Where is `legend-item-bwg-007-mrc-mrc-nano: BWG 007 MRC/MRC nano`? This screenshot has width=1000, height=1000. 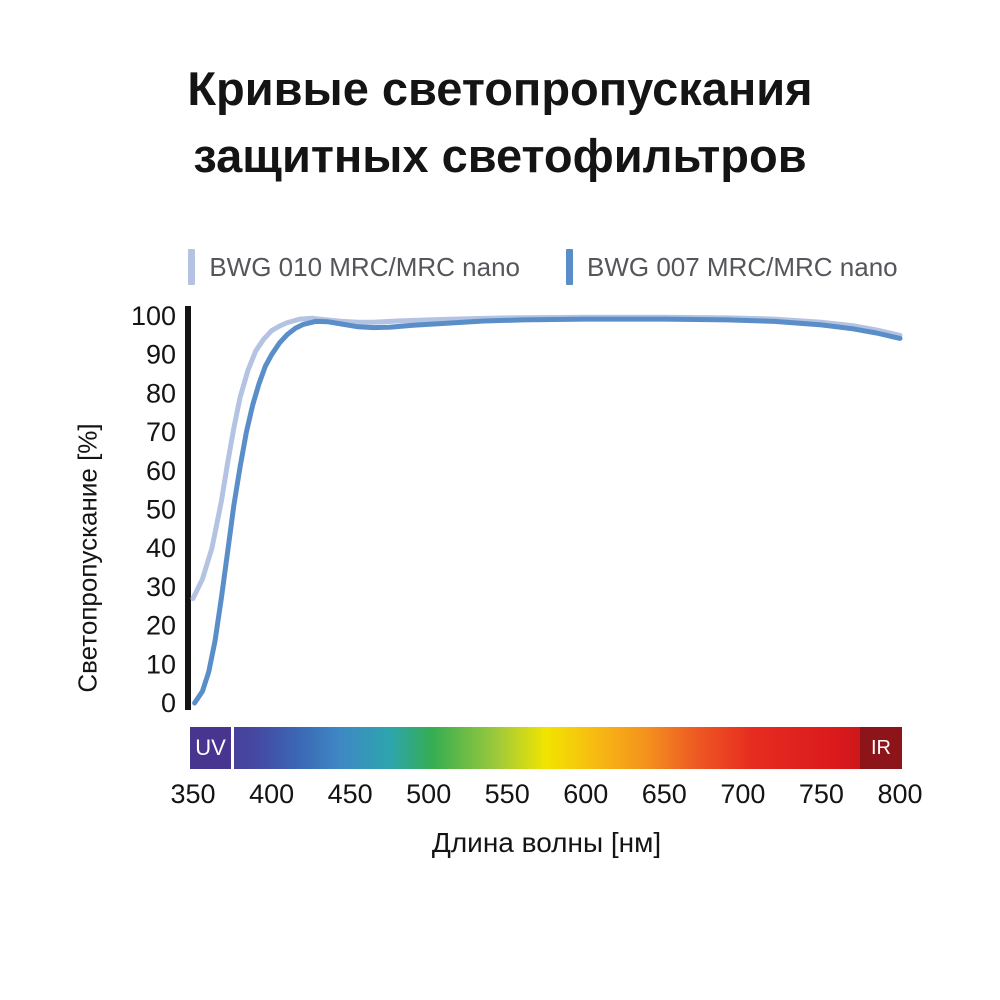
legend-item-bwg-007-mrc-mrc-nano: BWG 007 MRC/MRC nano is located at coordinates (732, 267).